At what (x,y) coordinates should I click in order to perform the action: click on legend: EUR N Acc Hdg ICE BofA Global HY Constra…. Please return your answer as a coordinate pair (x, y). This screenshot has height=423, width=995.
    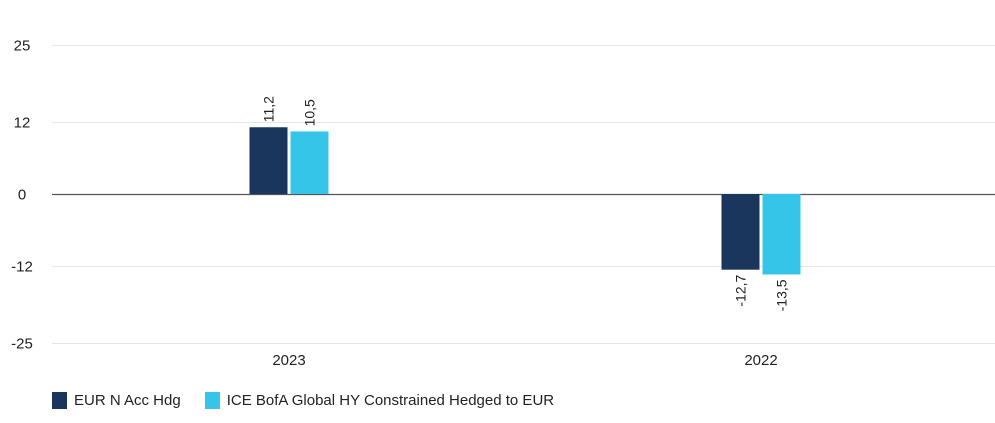
    Looking at the image, I should click on (303, 400).